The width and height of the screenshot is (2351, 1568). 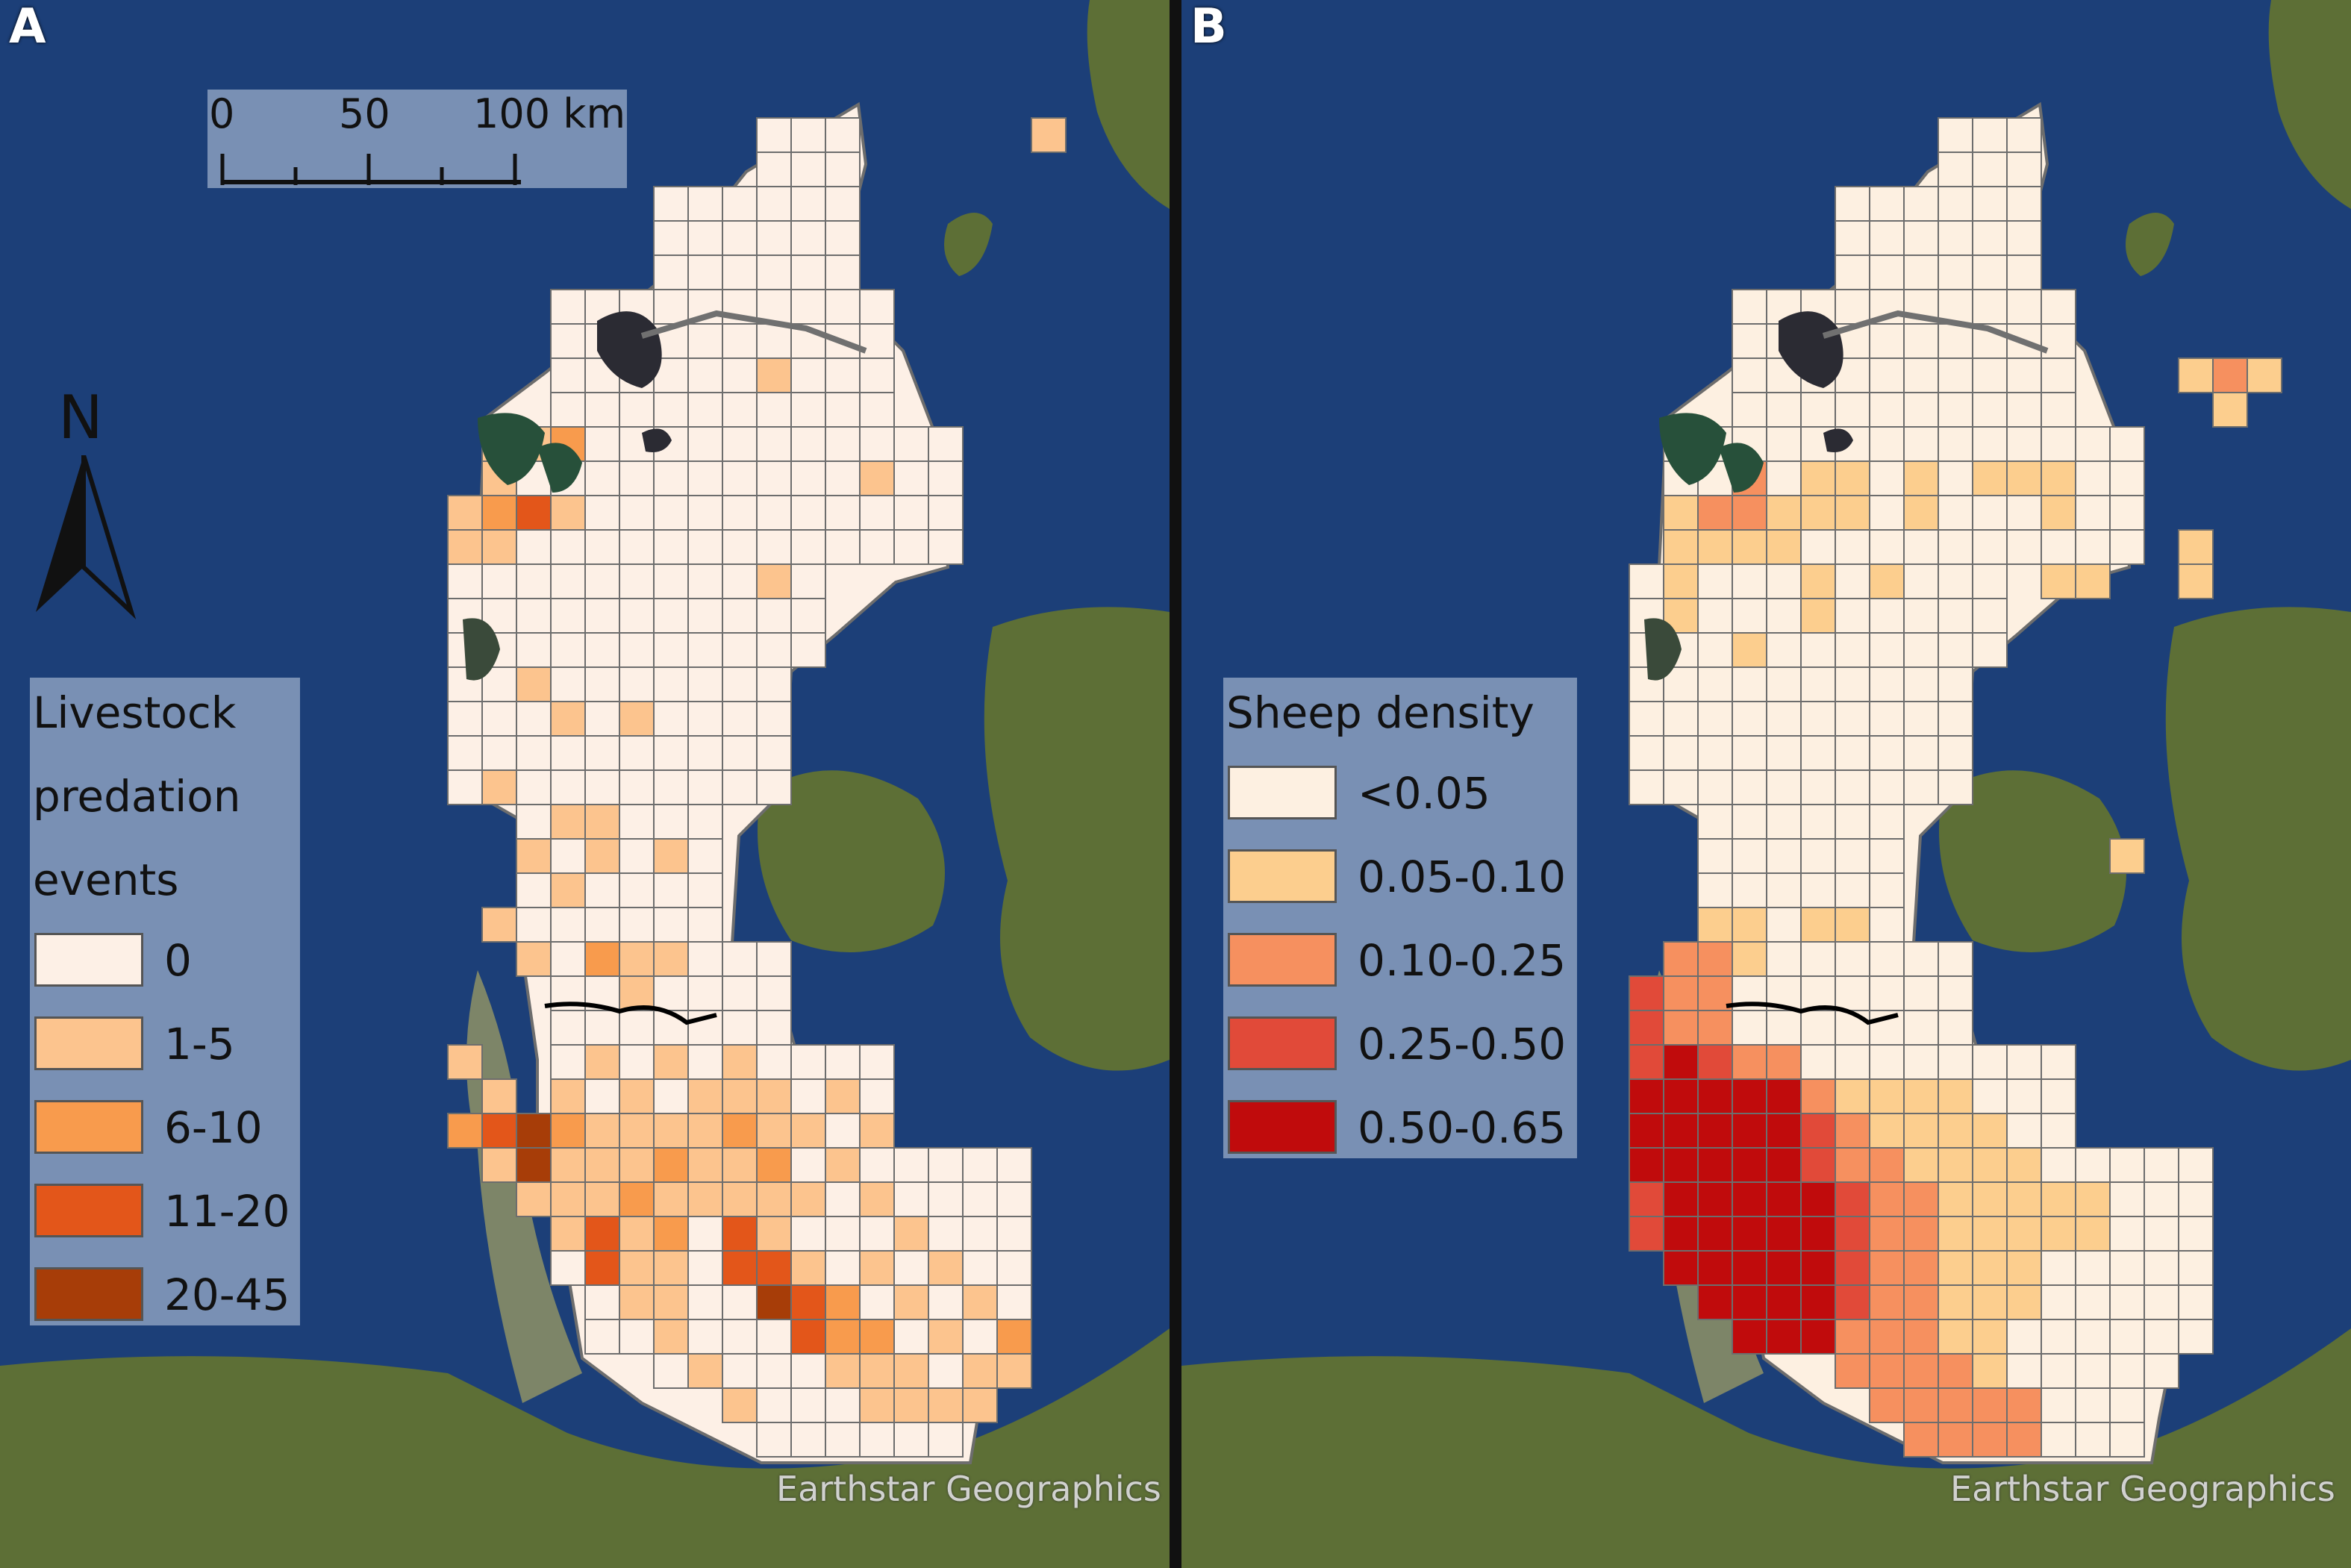 I want to click on limfjord-channel, so click(x=753, y=332).